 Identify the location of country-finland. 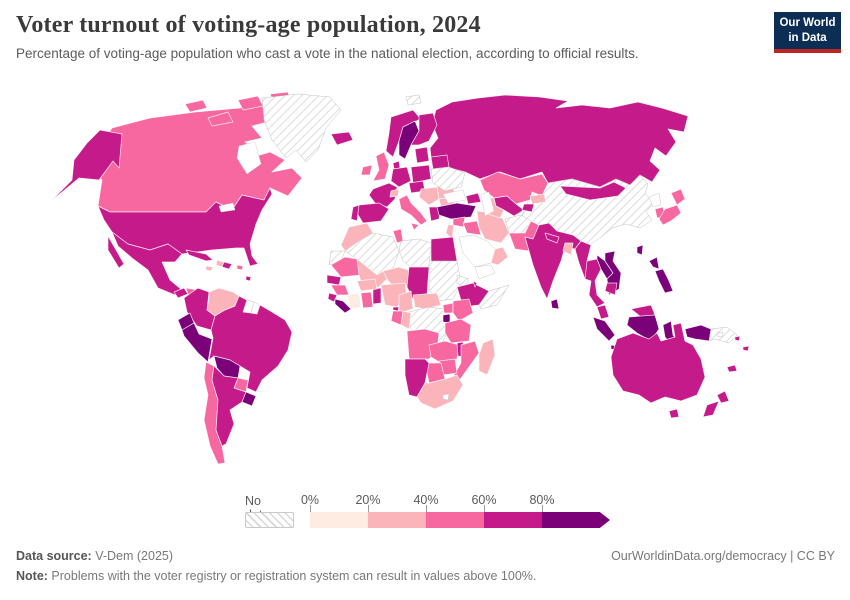
(424, 129).